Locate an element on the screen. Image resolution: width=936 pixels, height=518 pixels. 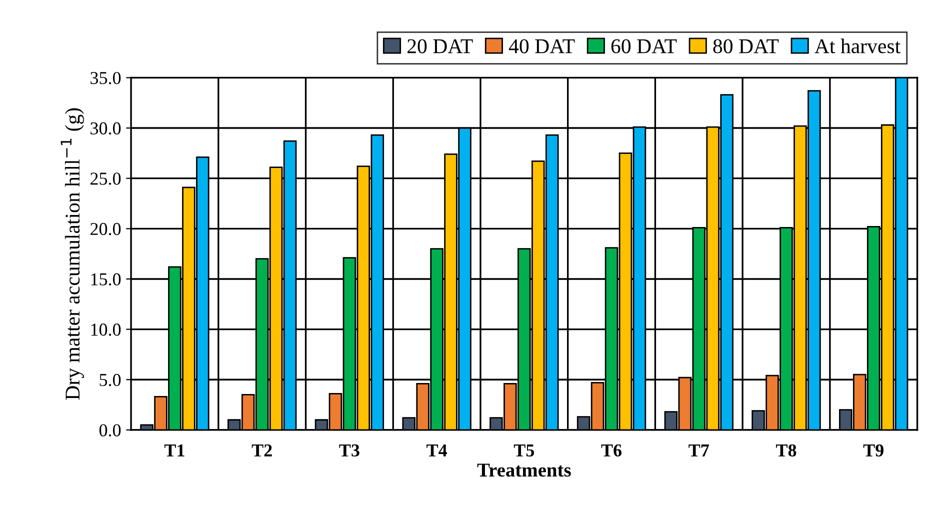
x-tick-label: T9 is located at coordinates (873, 450).